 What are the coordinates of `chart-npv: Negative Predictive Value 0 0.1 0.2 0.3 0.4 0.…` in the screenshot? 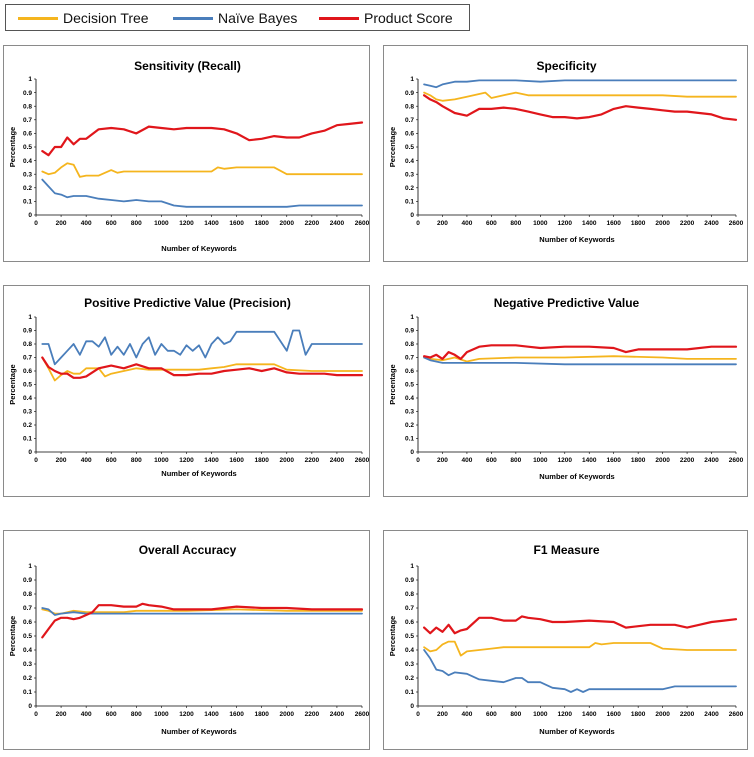 It's located at (566, 388).